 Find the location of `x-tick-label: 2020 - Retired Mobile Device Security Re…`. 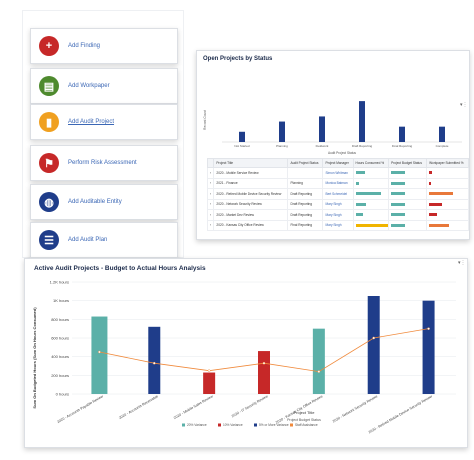

x-tick-label: 2020 - Retired Mobile Device Security Re… is located at coordinates (401, 414).